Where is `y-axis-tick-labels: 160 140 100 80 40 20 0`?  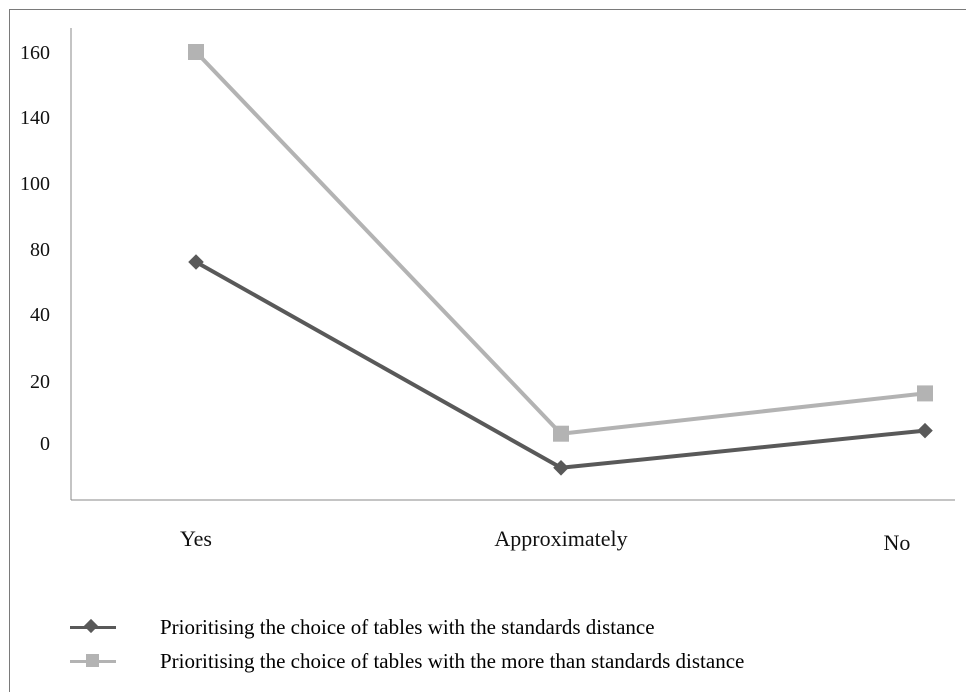 y-axis-tick-labels: 160 140 100 80 40 20 0 is located at coordinates (35, 248).